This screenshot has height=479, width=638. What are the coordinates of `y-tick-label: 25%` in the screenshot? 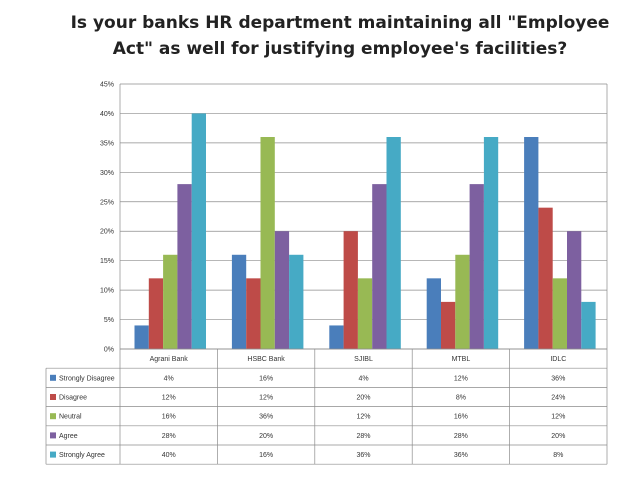 It's located at (107, 202).